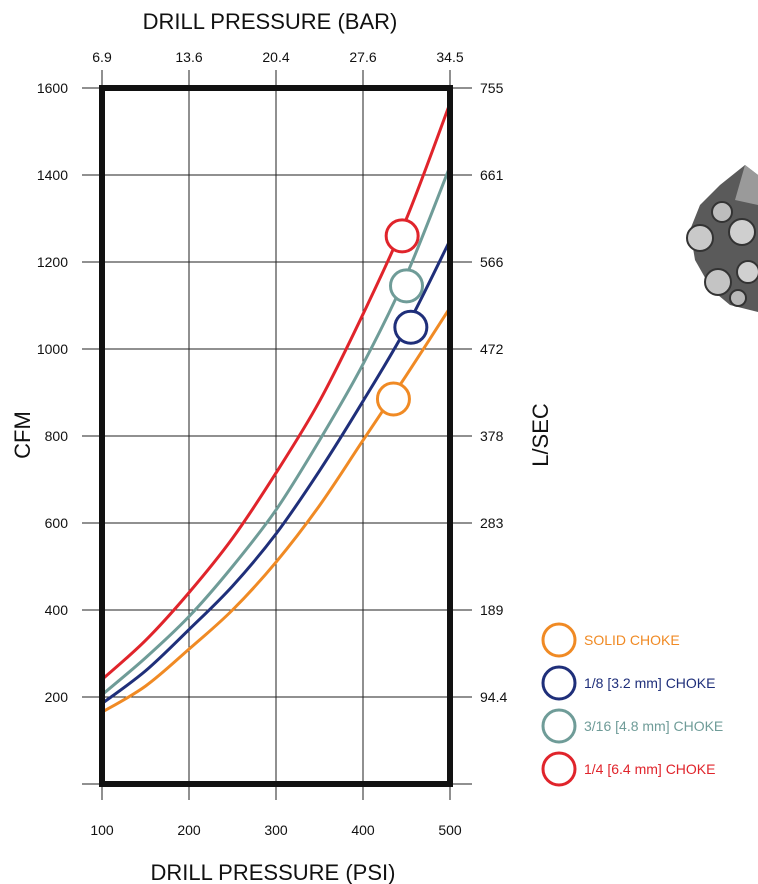 The height and width of the screenshot is (884, 758). What do you see at coordinates (52, 349) in the screenshot?
I see `y-left-tick-label: 1000` at bounding box center [52, 349].